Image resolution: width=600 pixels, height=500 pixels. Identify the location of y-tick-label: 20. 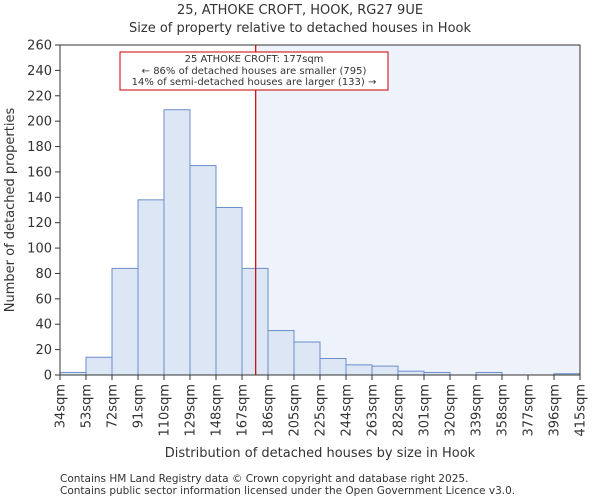
(43, 350).